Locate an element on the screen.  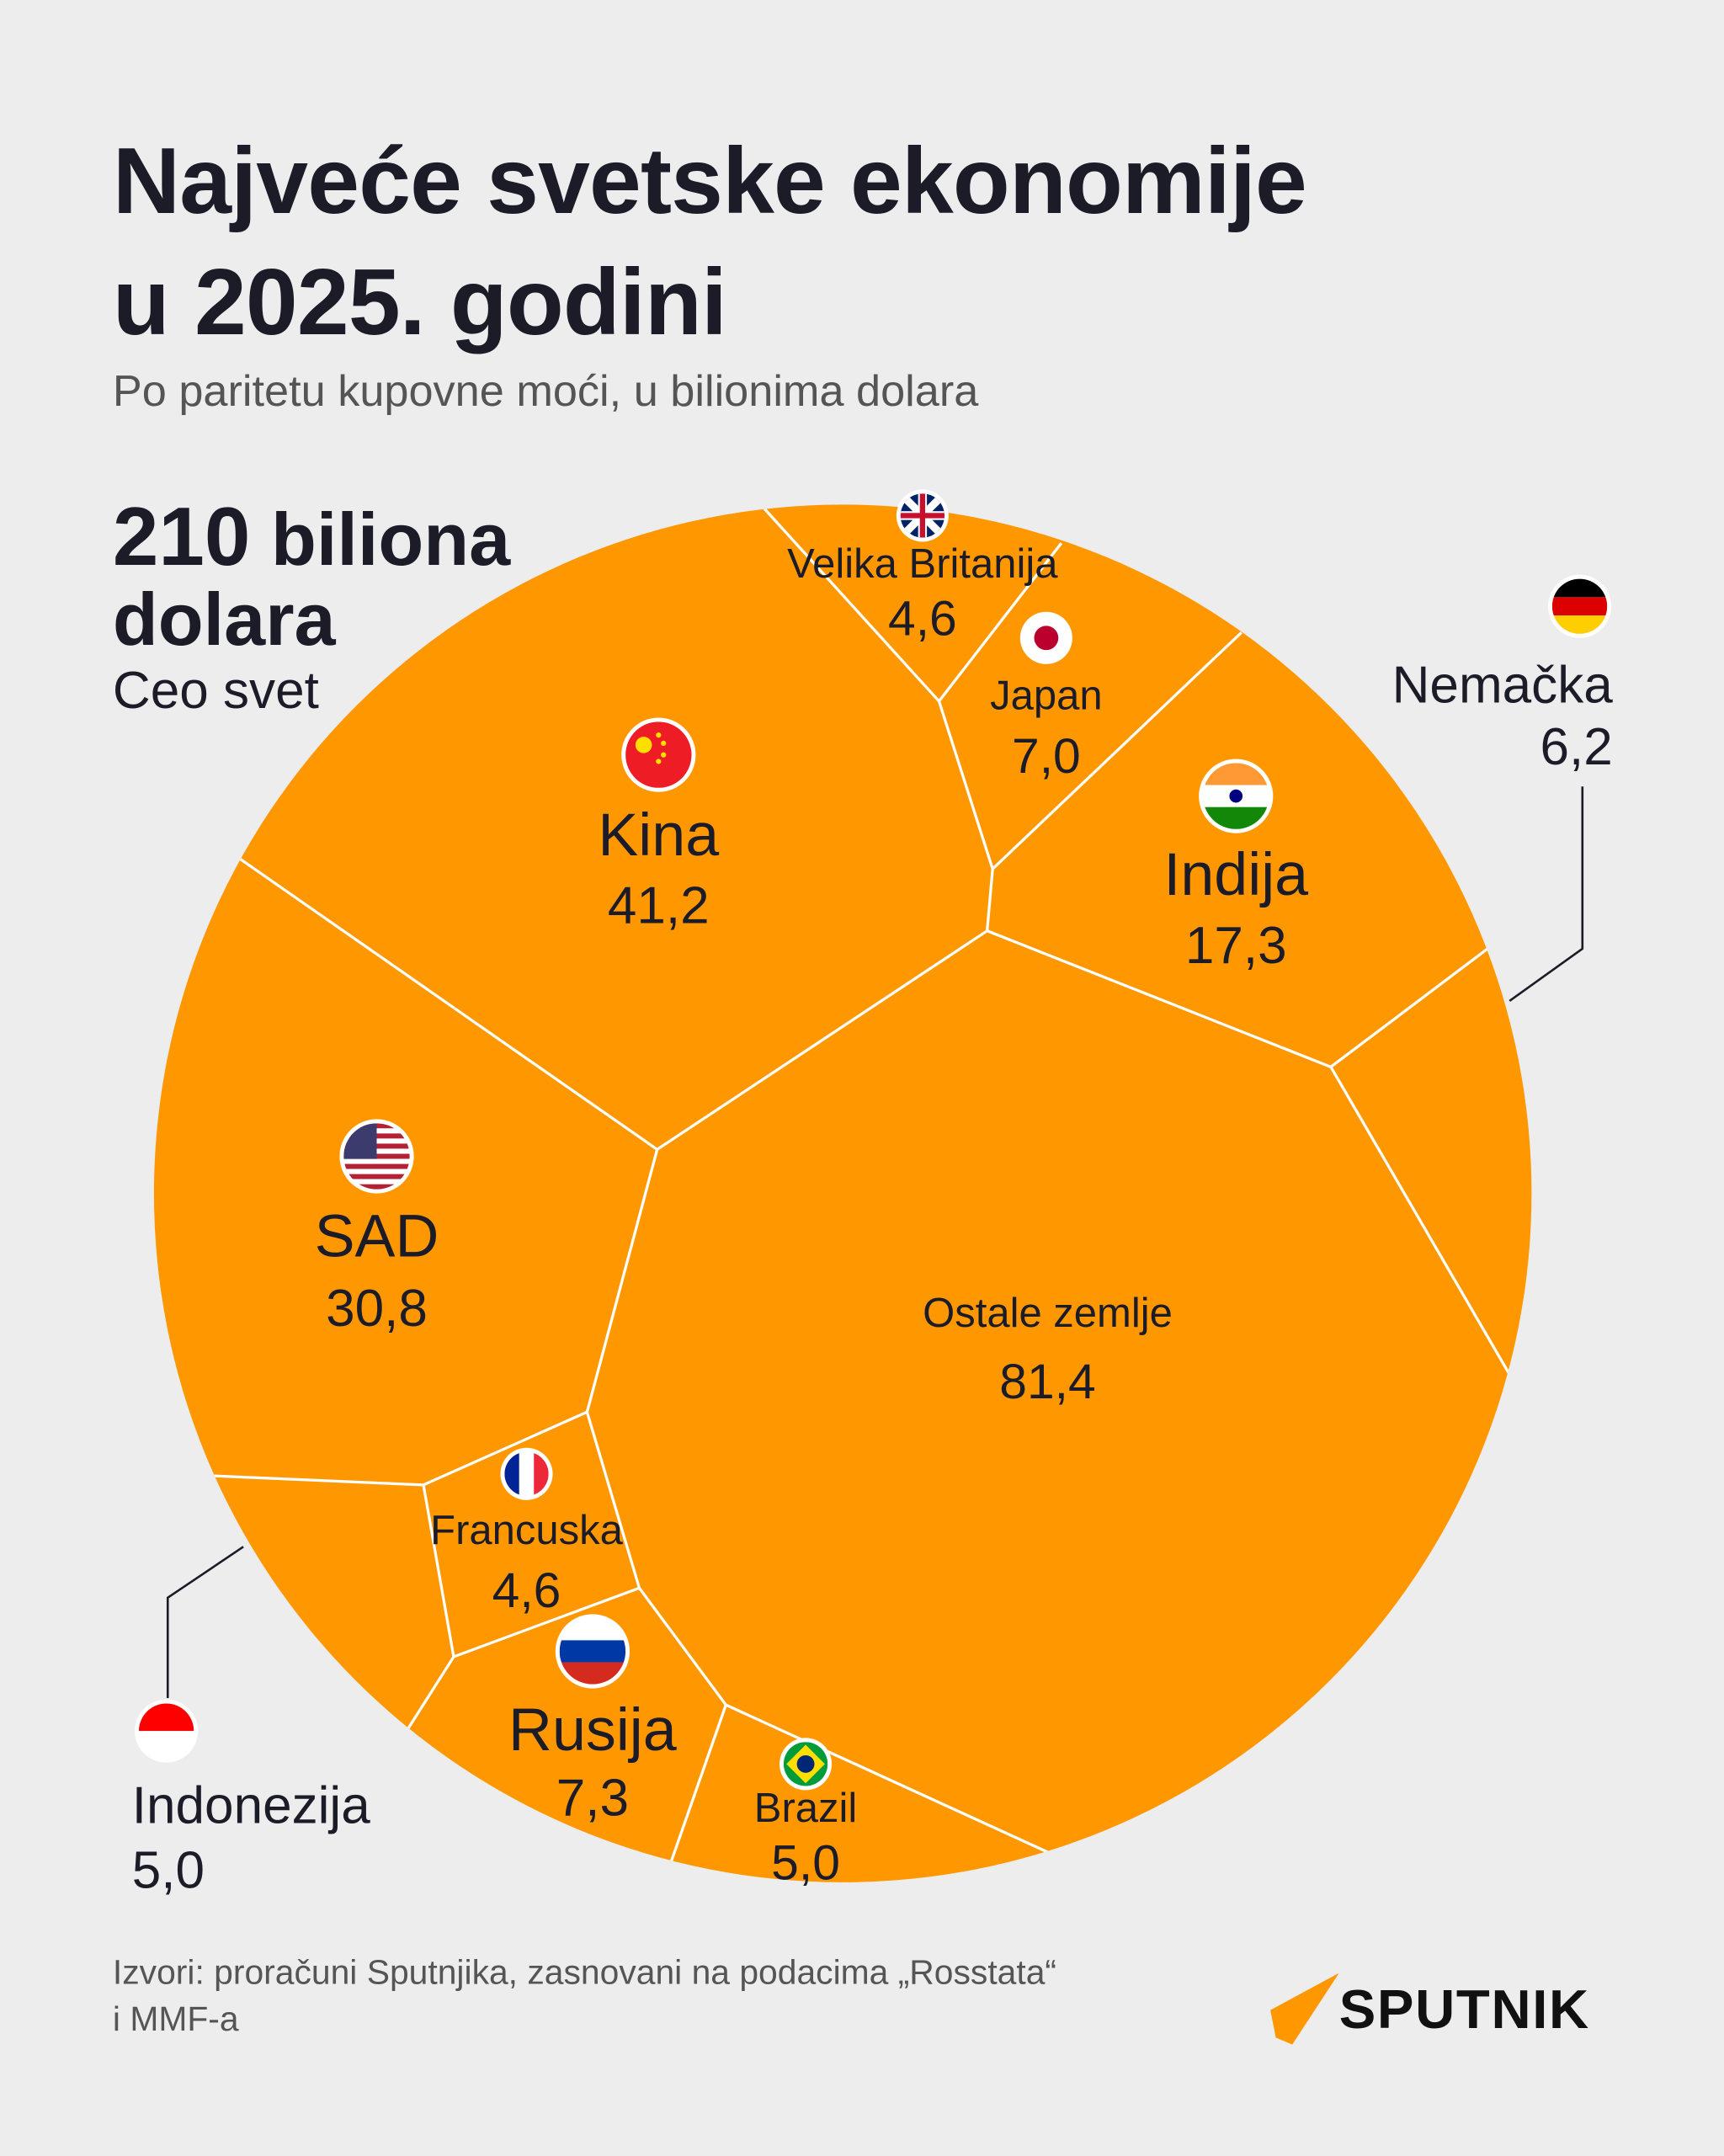
label-ostale-zemlje: Ostale zemlje is located at coordinates (1048, 1314).